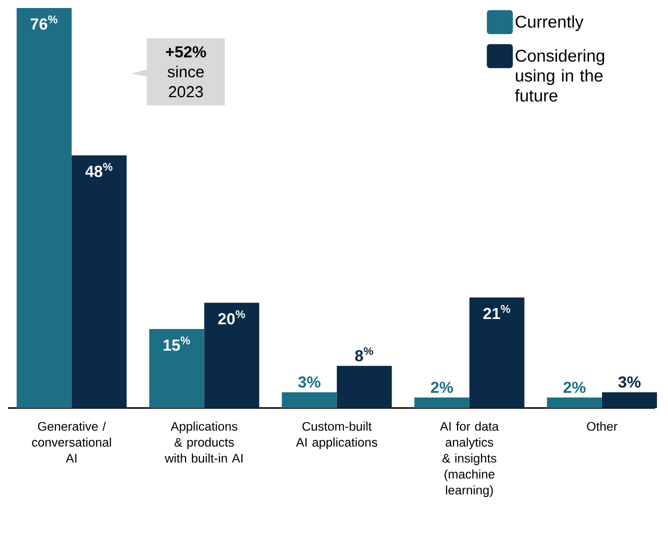 The width and height of the screenshot is (668, 534). I want to click on annotation: +52% since 2023, so click(186, 72).